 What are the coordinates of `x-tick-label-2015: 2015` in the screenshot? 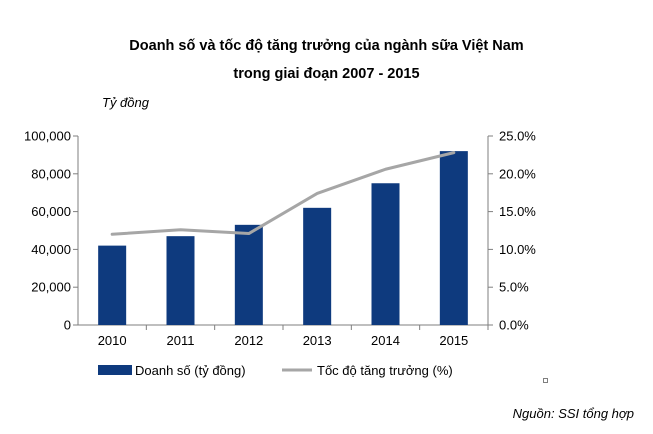 It's located at (453, 340).